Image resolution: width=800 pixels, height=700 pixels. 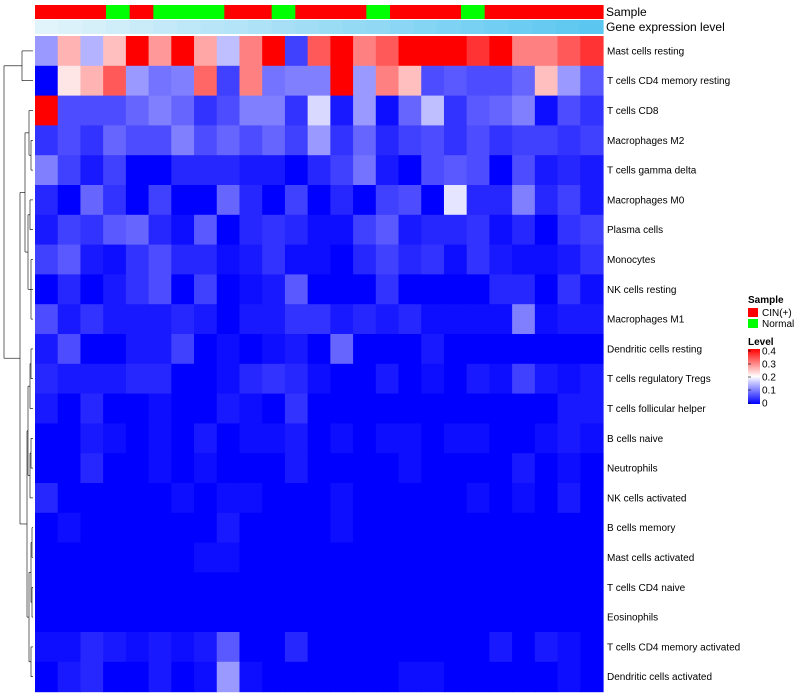 I want to click on row-label: Macrophages M1, so click(x=646, y=320).